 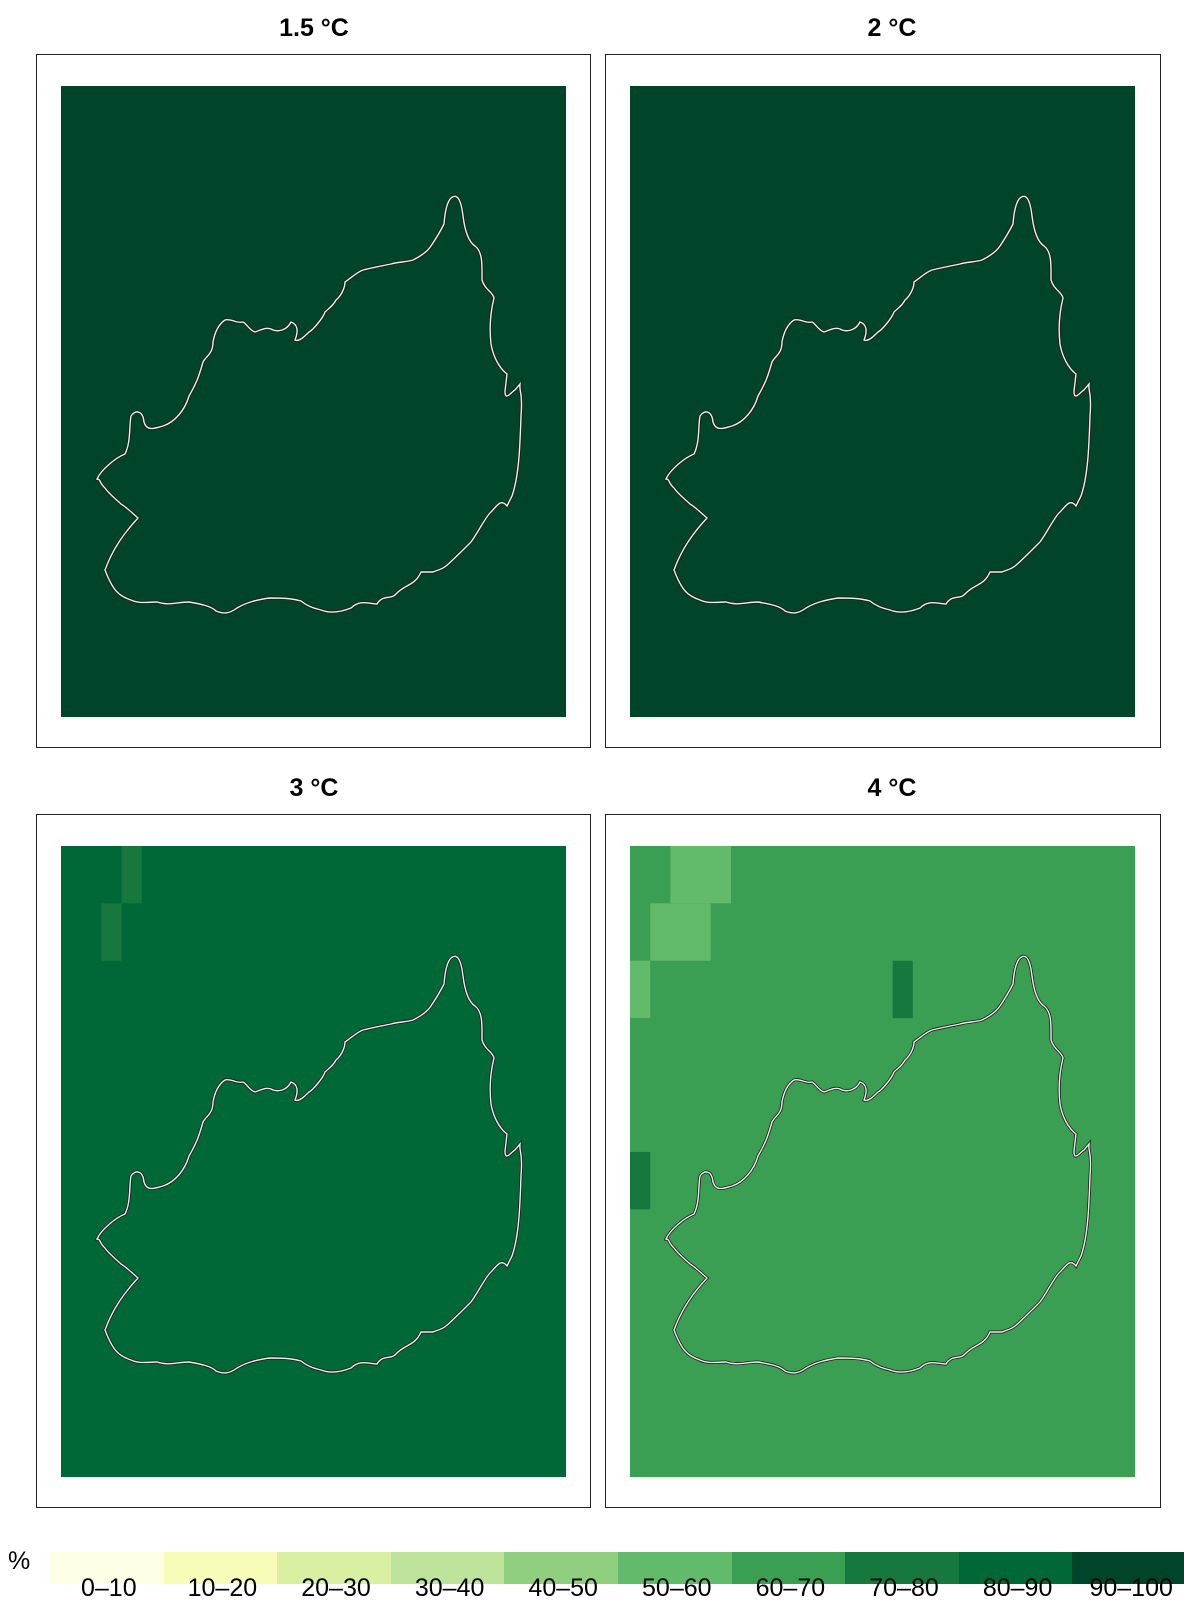 What do you see at coordinates (892, 788) in the screenshot?
I see `panel-title-4: 4 °C` at bounding box center [892, 788].